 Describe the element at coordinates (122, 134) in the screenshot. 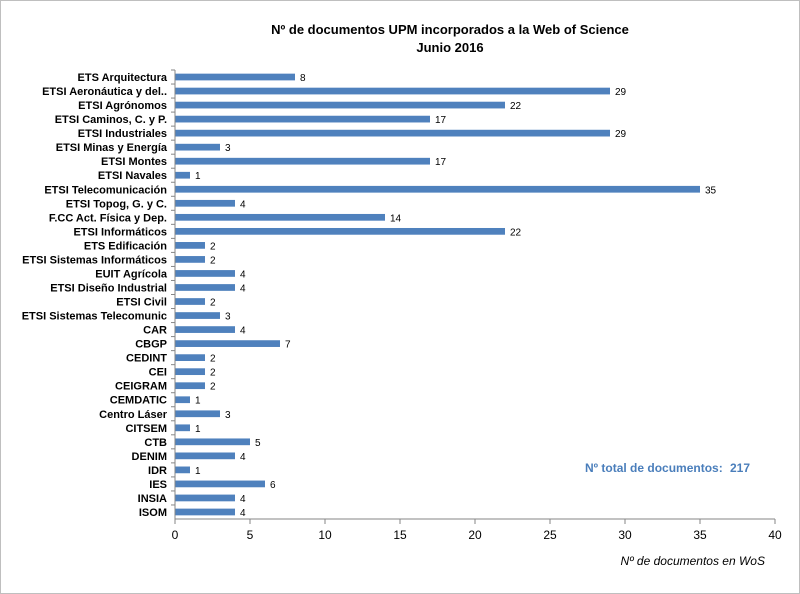

I see `category-label-4: ETSI Industriales` at that location.